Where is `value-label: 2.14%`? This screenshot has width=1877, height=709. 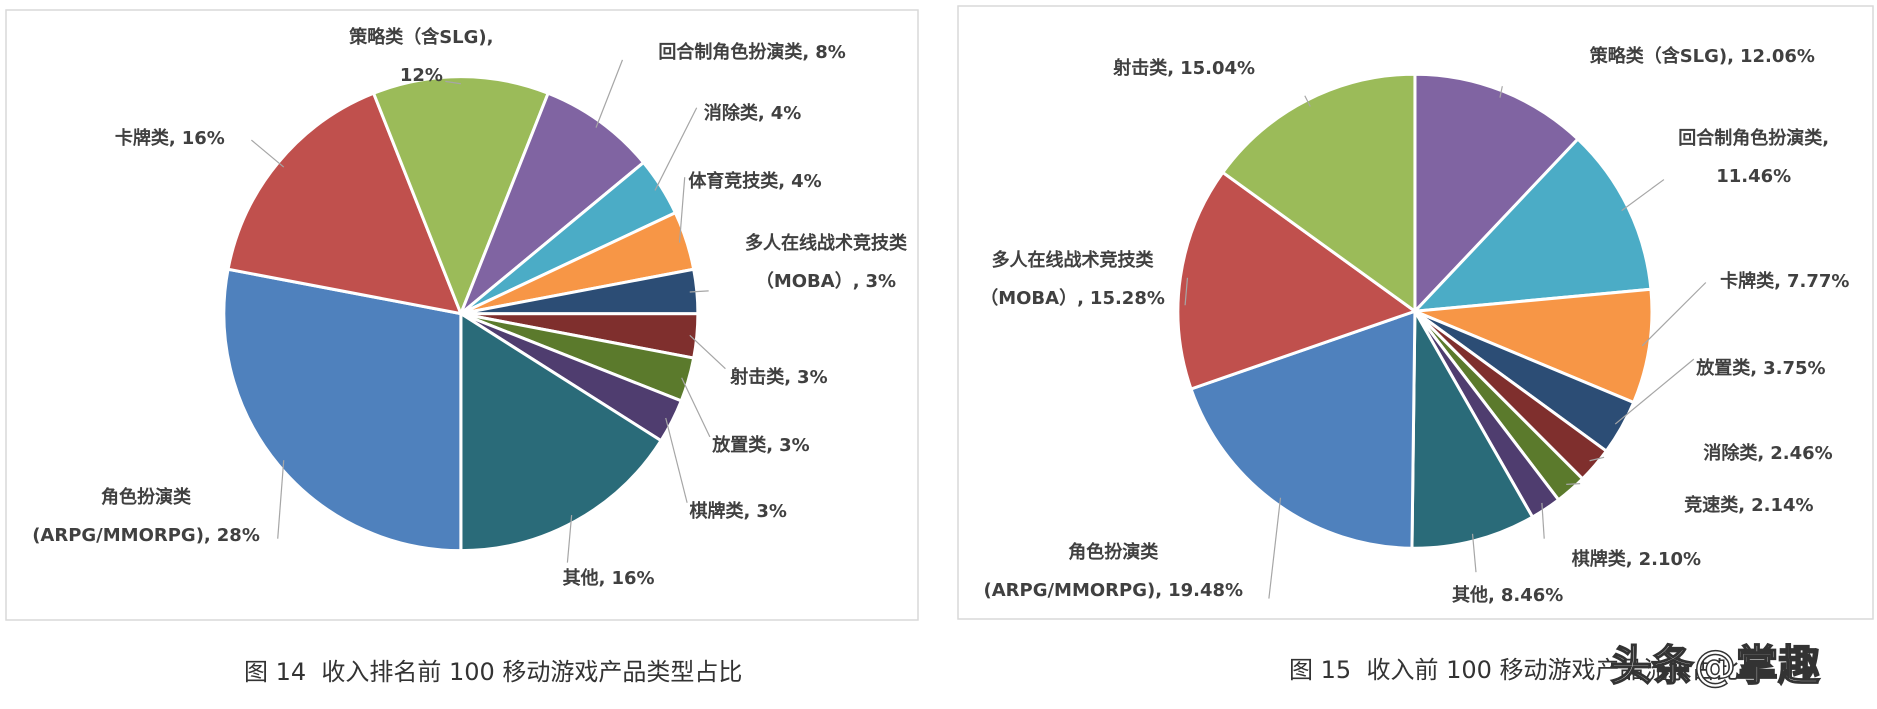
value-label: 2.14% is located at coordinates (1782, 506).